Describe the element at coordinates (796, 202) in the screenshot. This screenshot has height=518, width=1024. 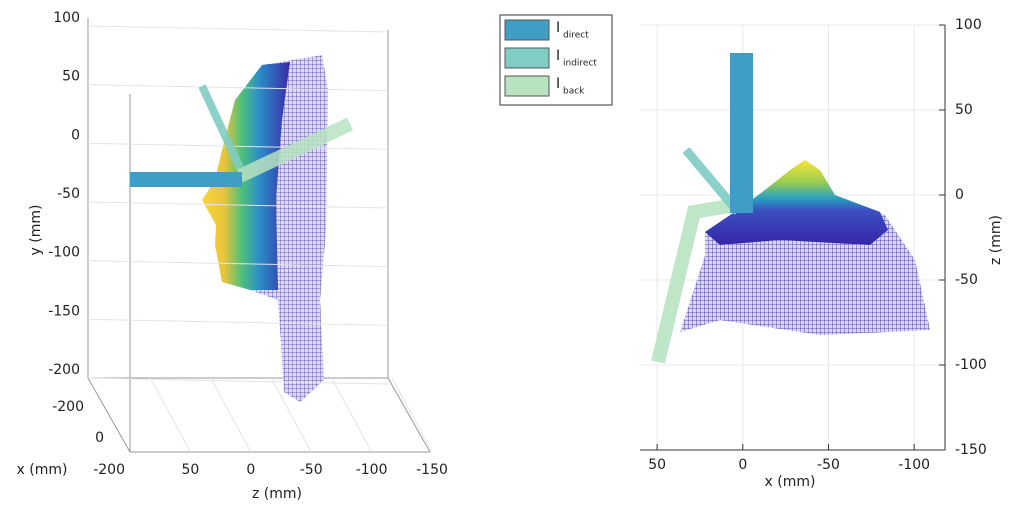
I see `dome-surface` at that location.